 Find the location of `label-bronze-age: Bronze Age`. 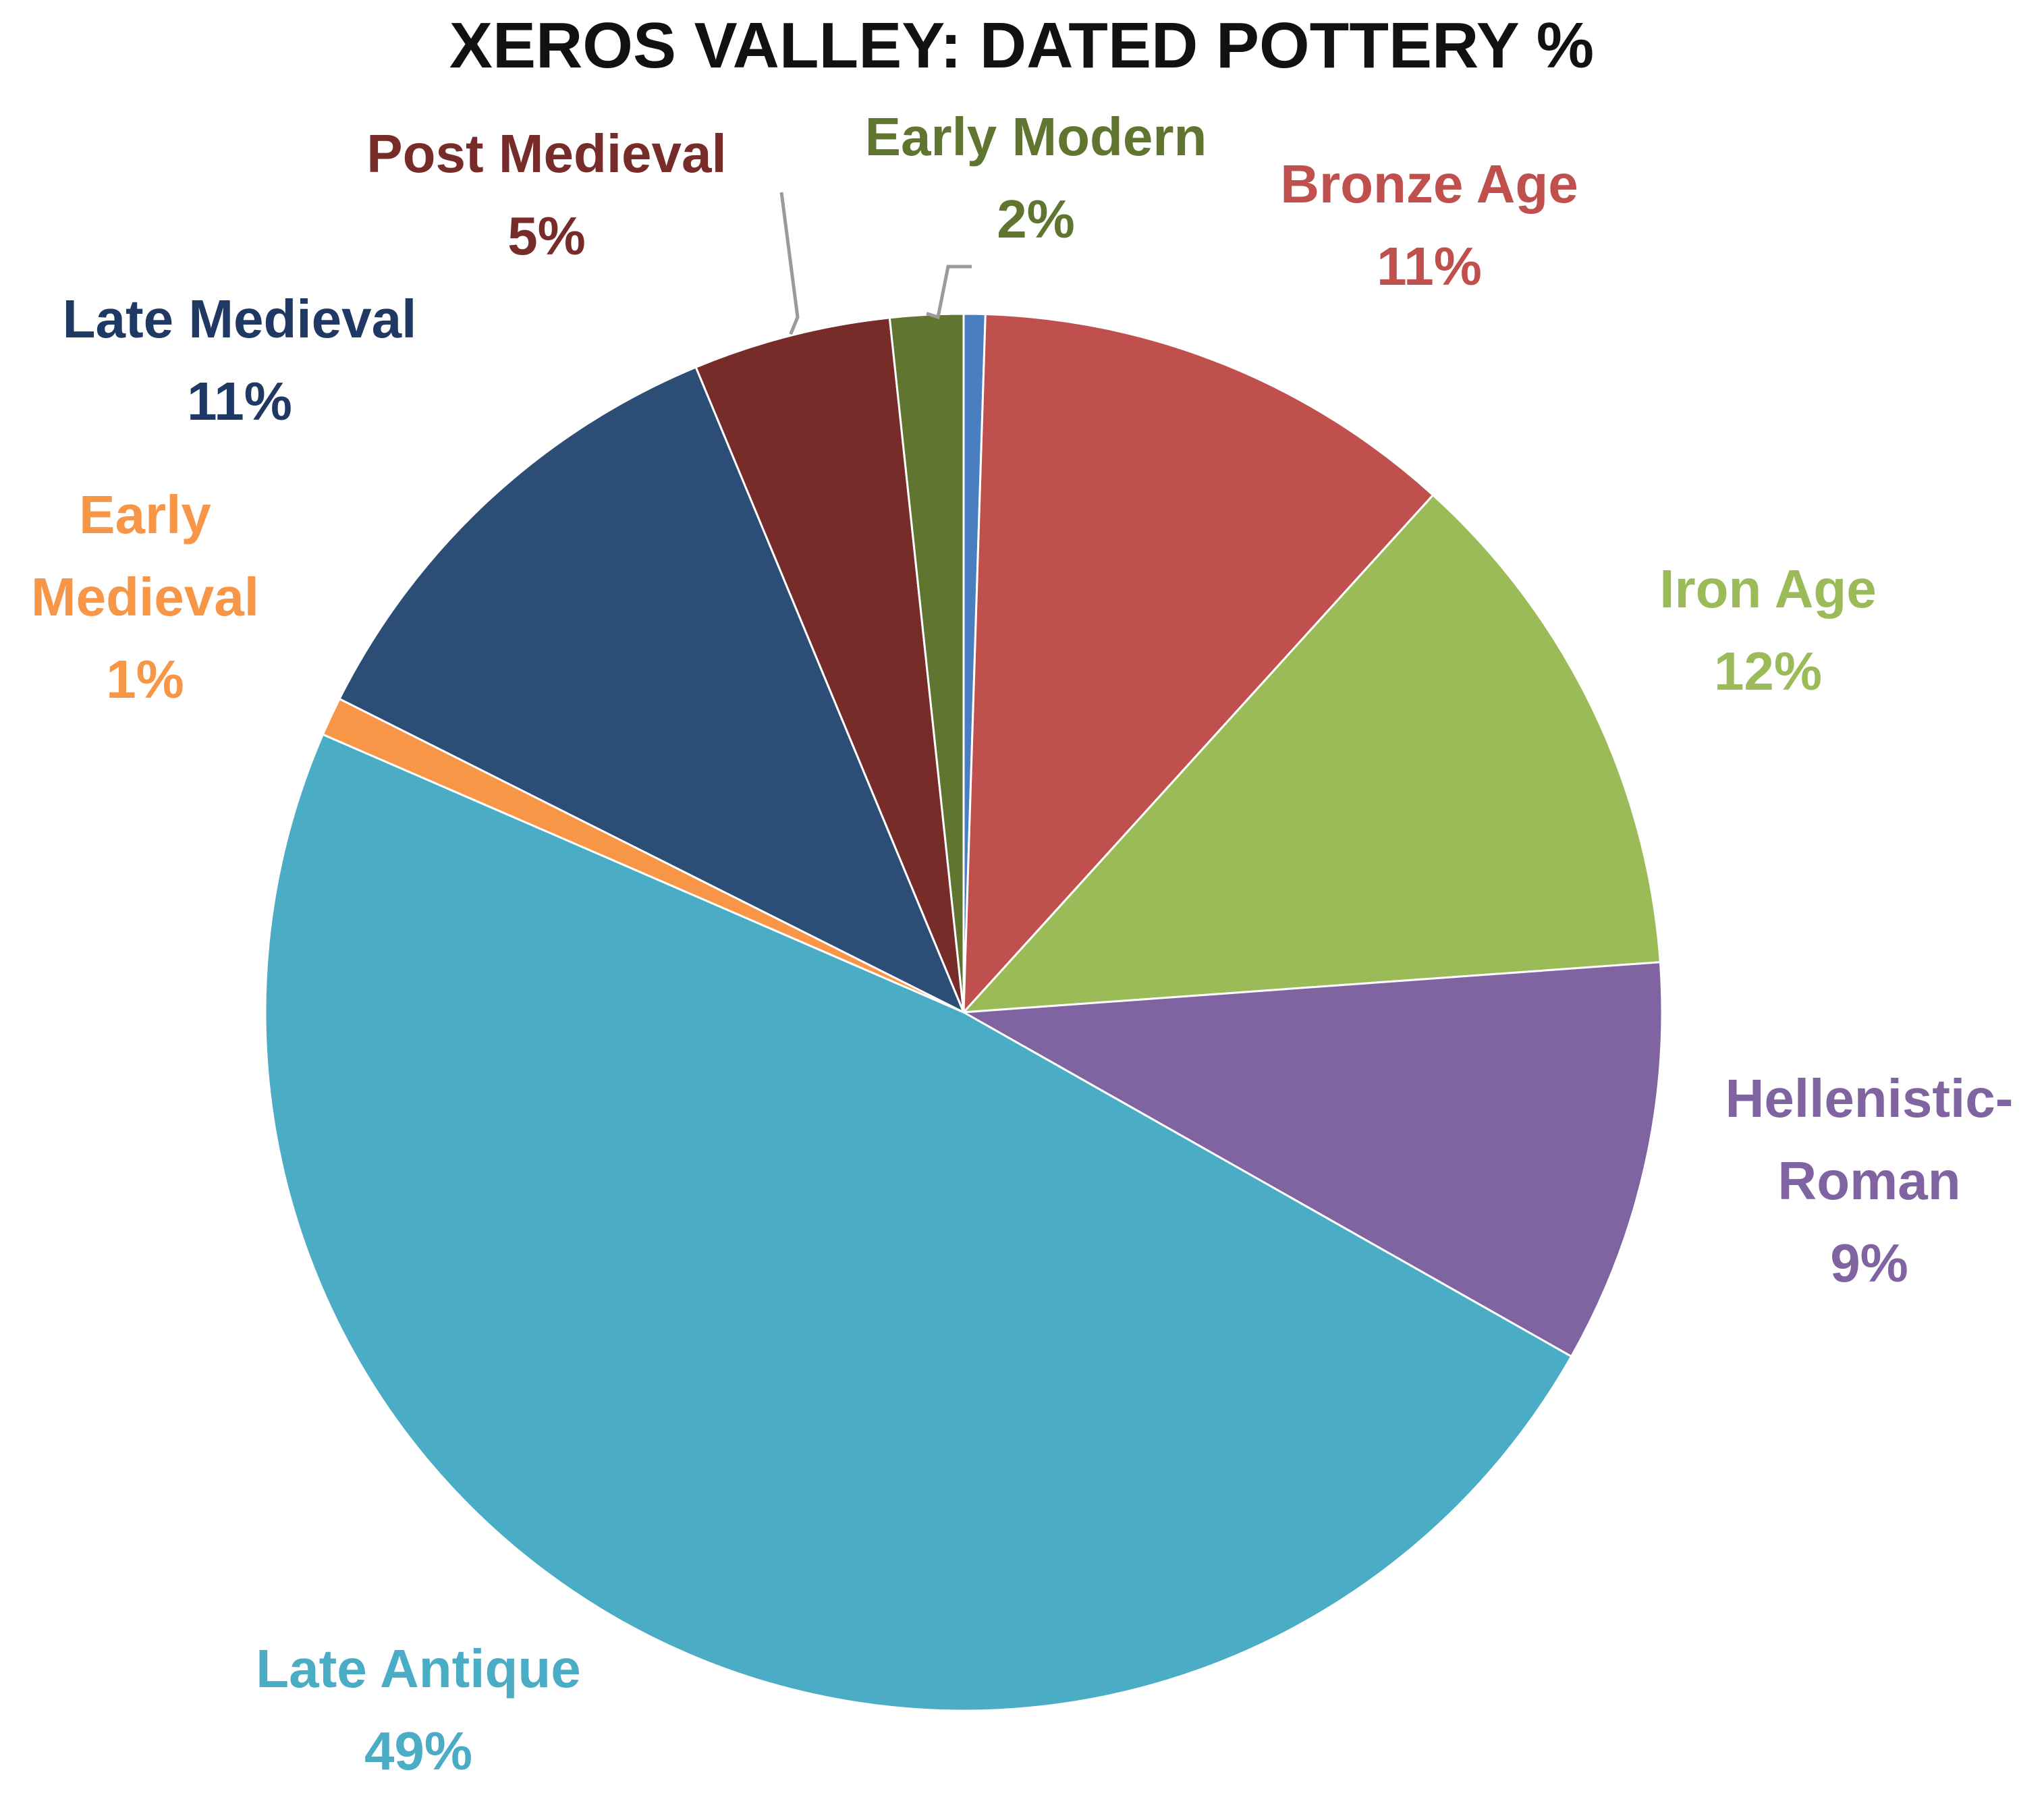

label-bronze-age: Bronze Age is located at coordinates (1429, 184).